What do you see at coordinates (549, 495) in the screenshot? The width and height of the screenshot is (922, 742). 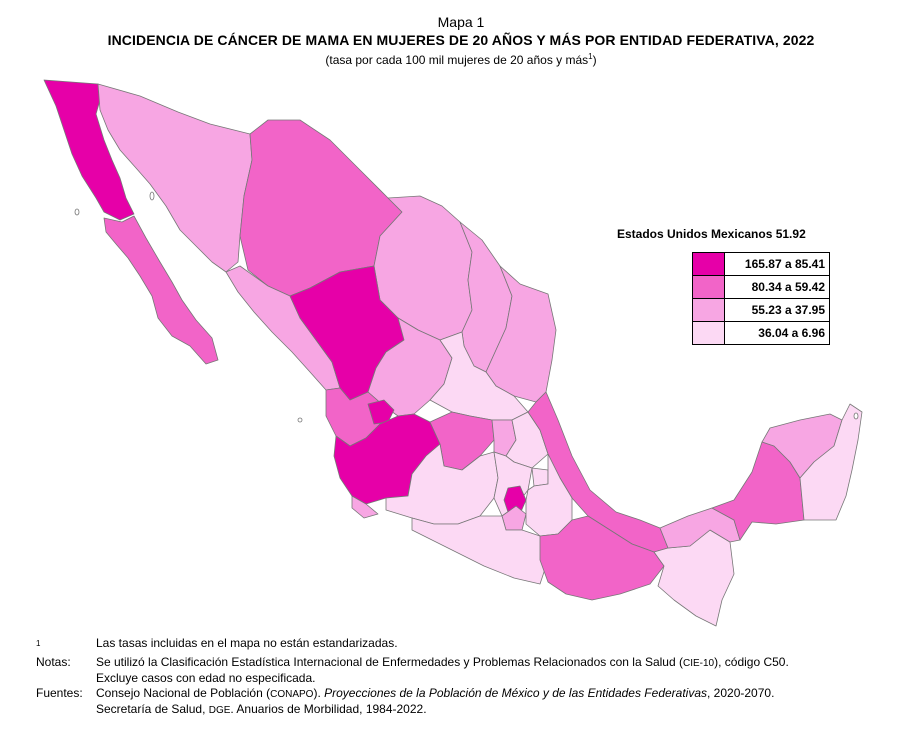 I see `state-puebla` at bounding box center [549, 495].